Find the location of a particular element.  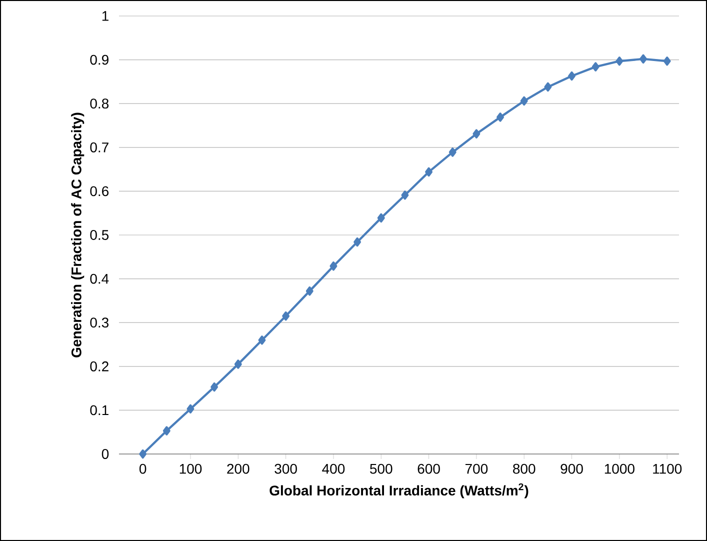

y-tick-label: 0.4 is located at coordinates (99, 279).